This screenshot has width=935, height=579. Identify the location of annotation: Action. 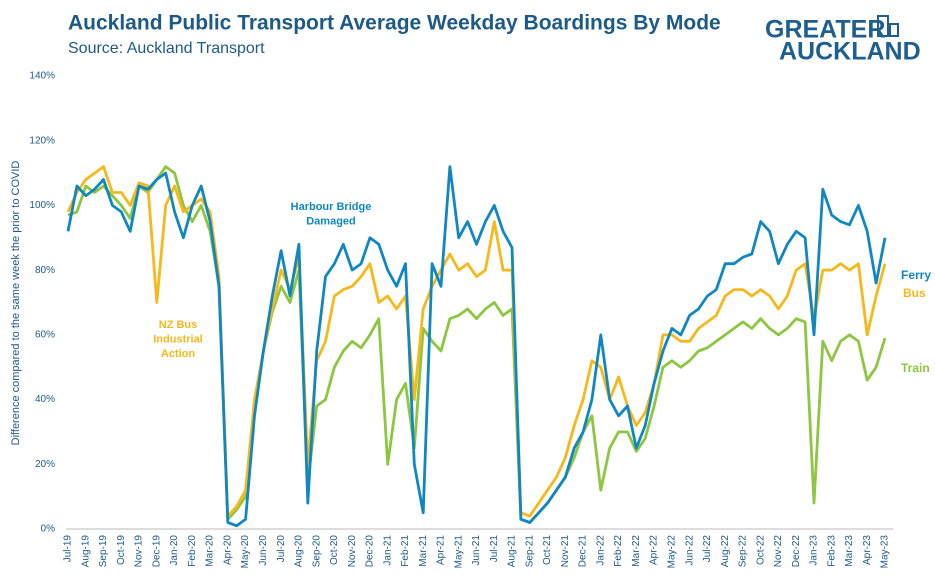
(178, 354).